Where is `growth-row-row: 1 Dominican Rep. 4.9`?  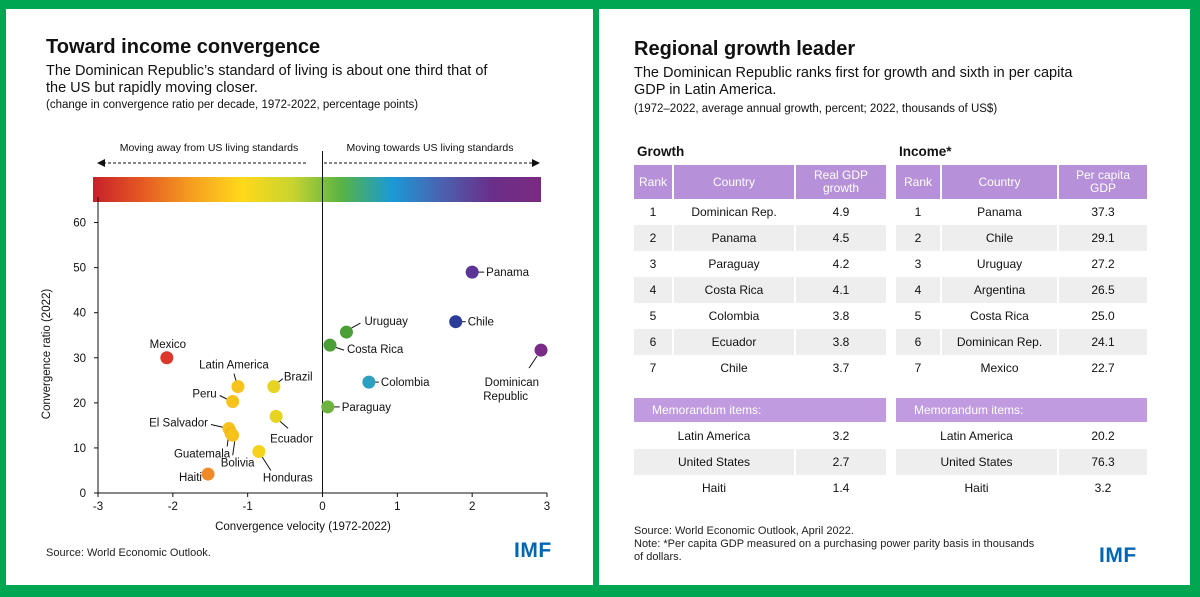
growth-row-row: 1 Dominican Rep. 4.9 is located at coordinates (760, 212).